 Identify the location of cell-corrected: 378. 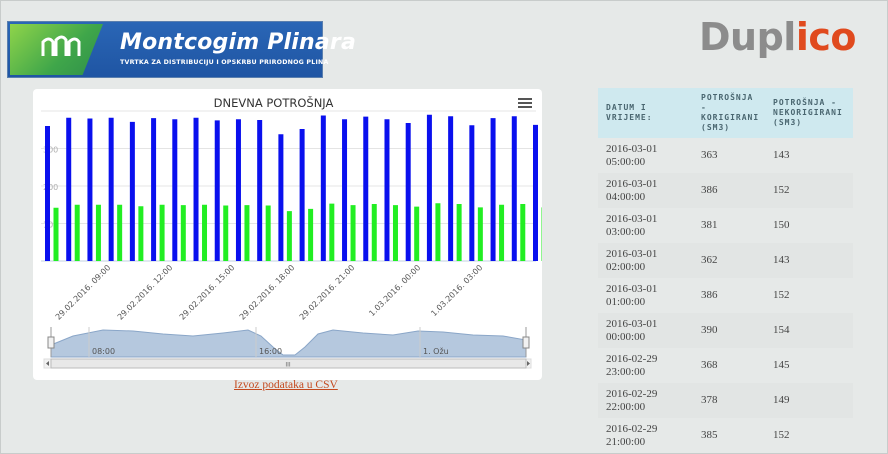
(729, 400).